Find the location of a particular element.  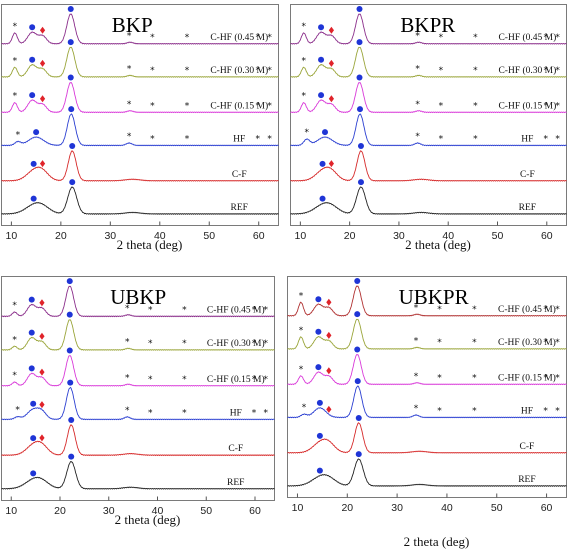

panel-title: UBKPR is located at coordinates (434, 297).